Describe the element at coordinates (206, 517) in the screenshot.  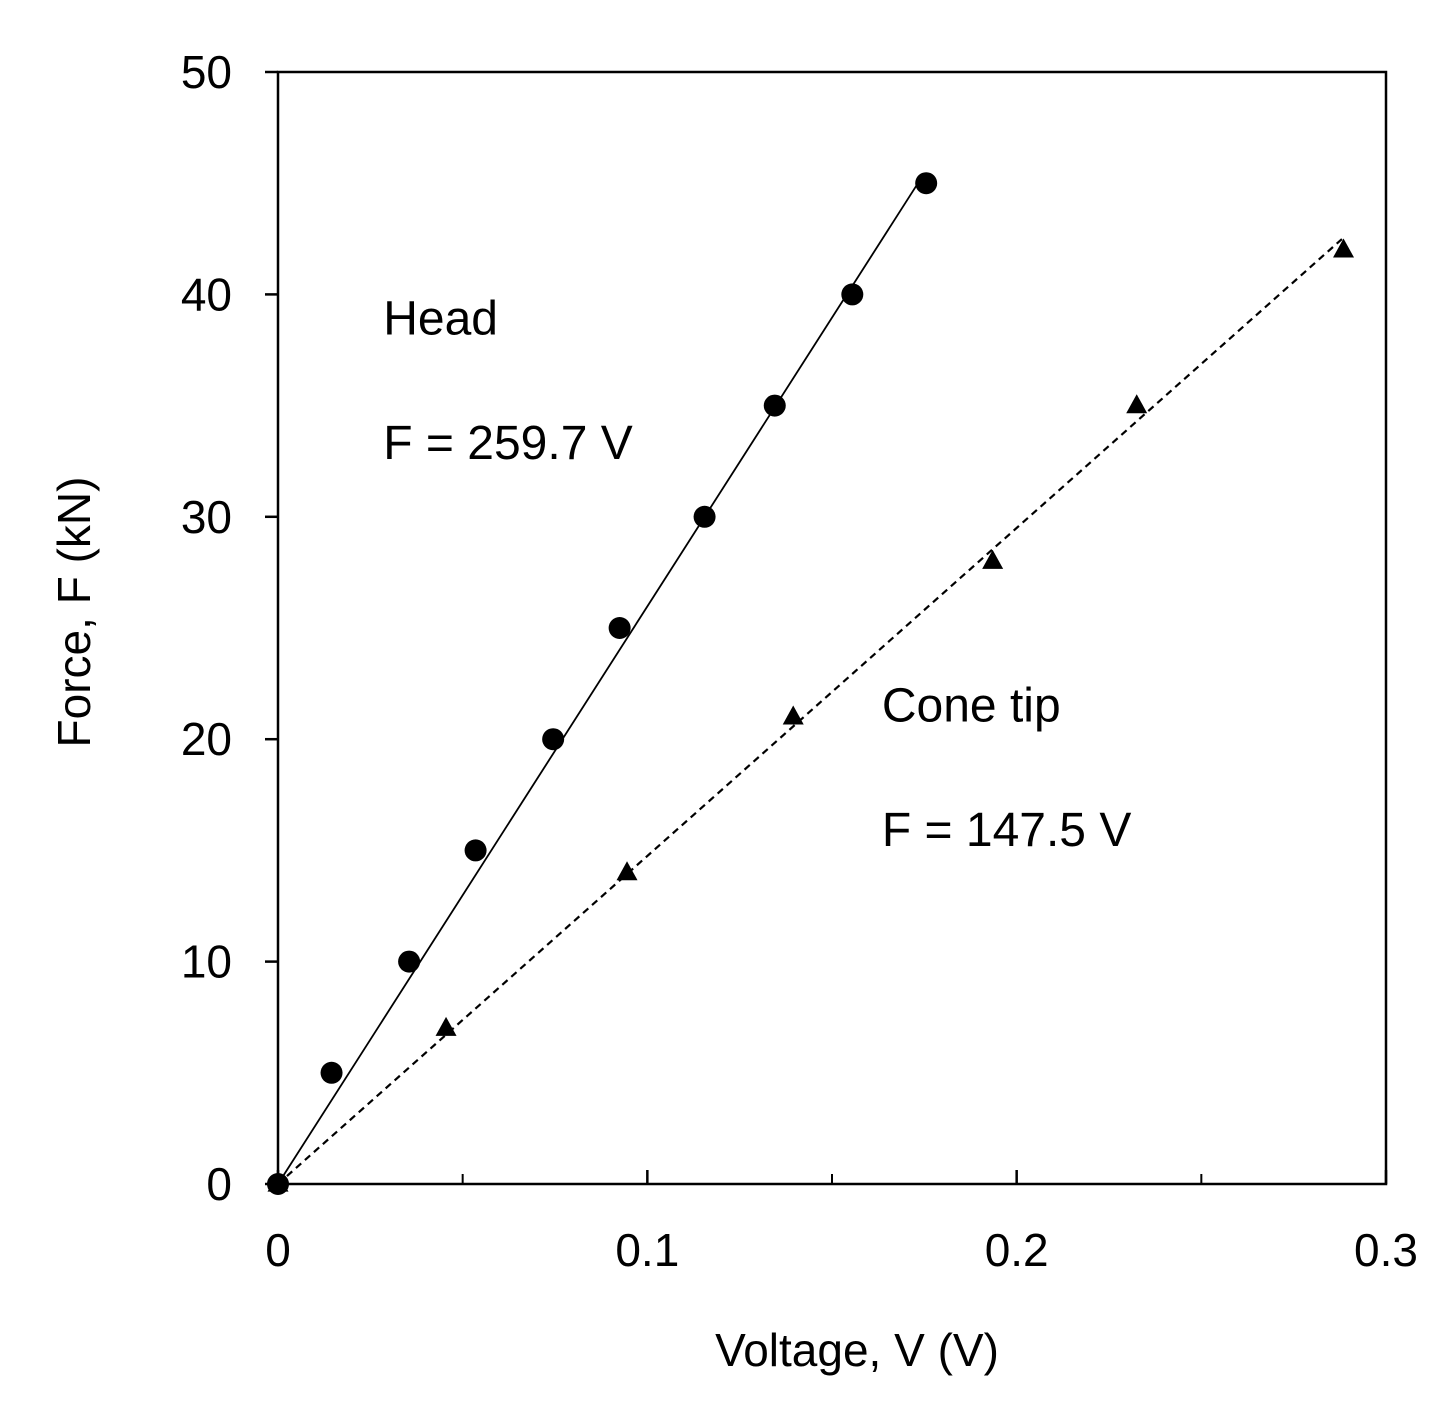
I see `y-tick-label: 30` at that location.